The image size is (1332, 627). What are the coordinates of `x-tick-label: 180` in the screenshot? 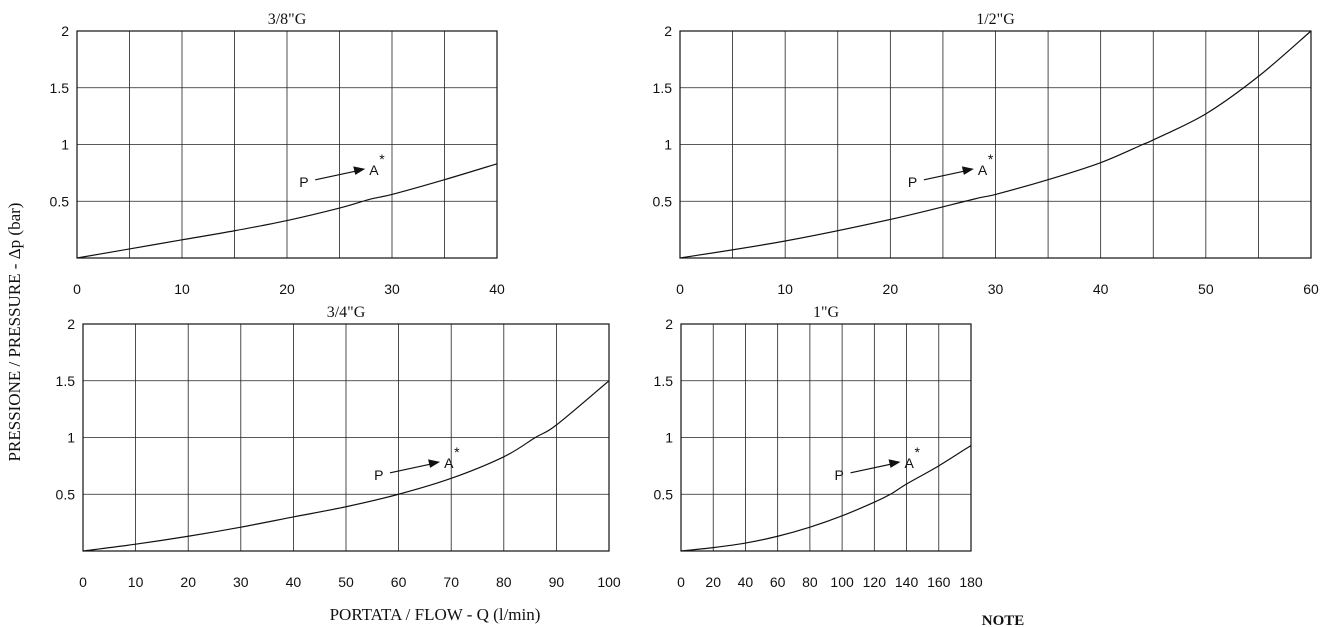 It's located at (971, 582).